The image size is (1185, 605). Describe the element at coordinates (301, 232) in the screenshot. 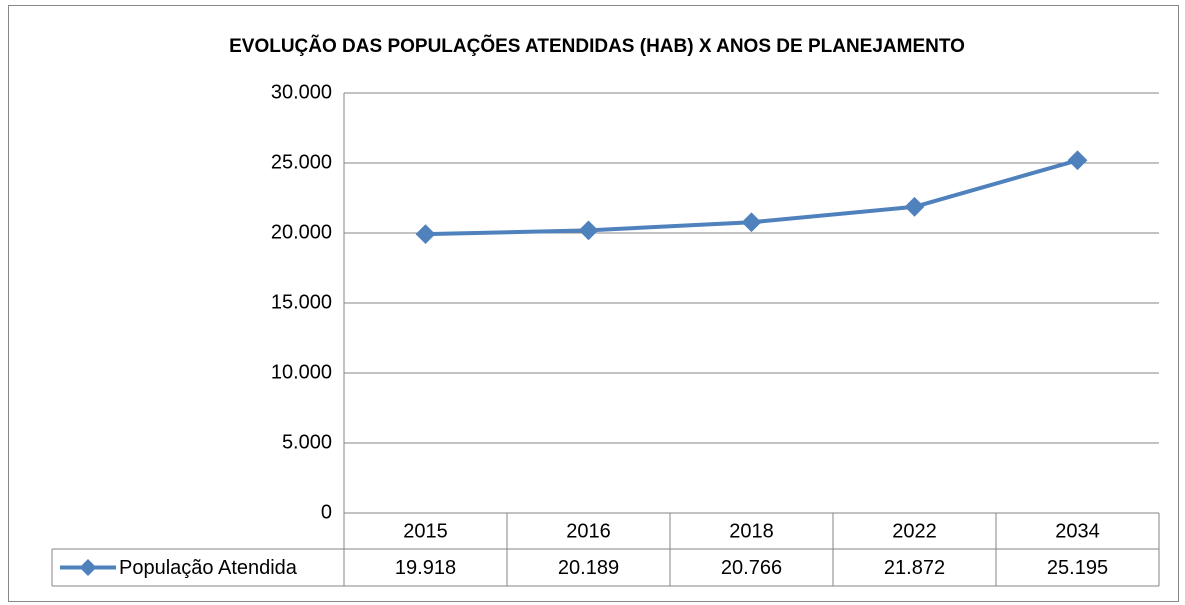

I see `y-tick-label: 20.000` at that location.